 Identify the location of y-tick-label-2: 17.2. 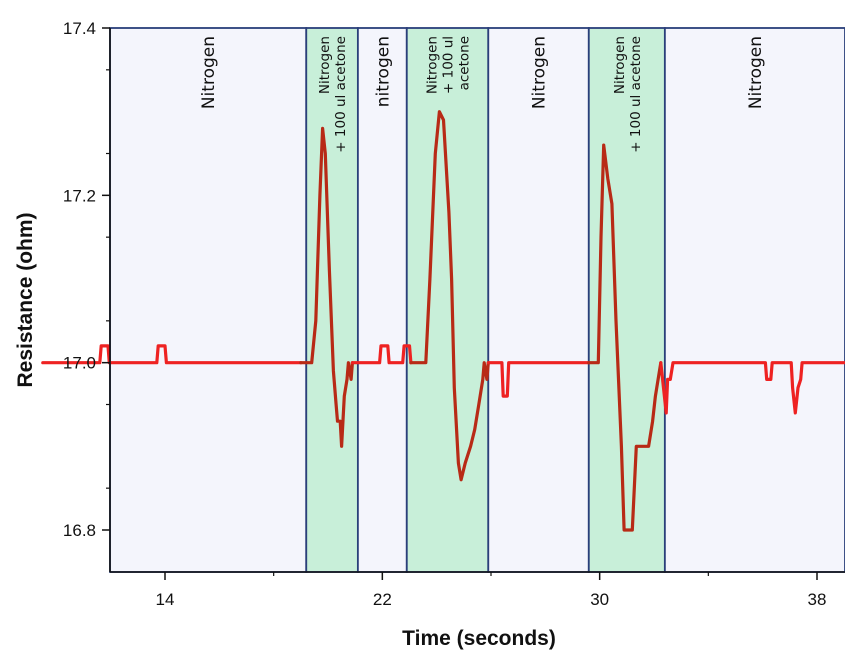
(79, 195).